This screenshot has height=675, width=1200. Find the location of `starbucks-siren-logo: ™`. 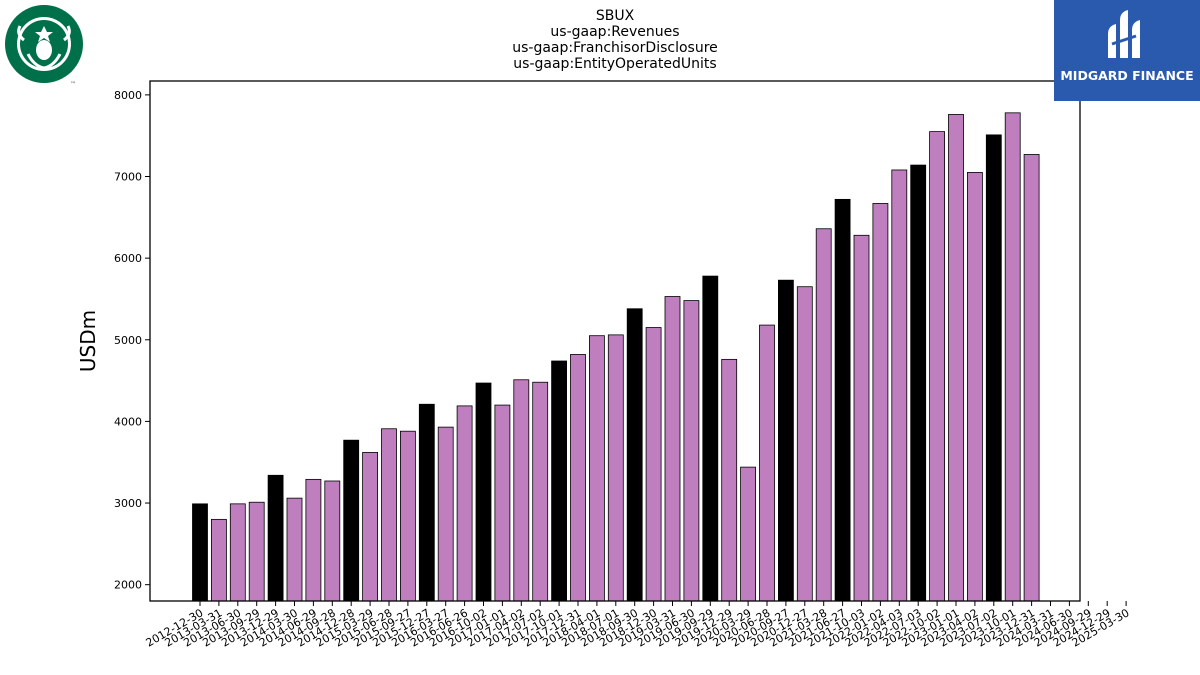

starbucks-siren-logo: ™ is located at coordinates (46, 48).